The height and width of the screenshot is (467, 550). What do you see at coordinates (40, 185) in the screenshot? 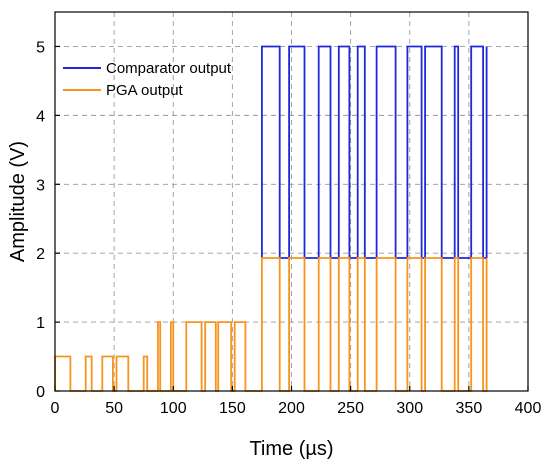
I see `y-tick-label: 3` at bounding box center [40, 185].